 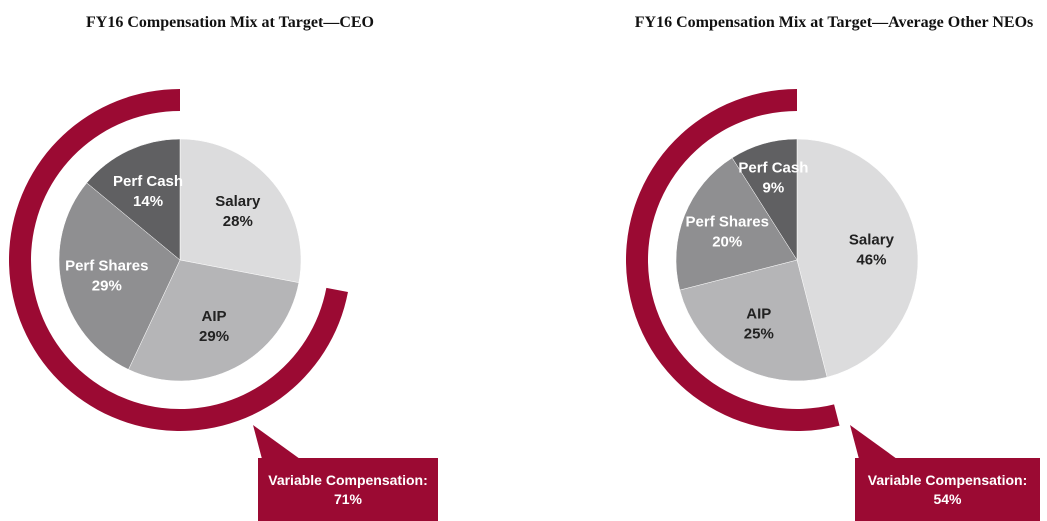 What do you see at coordinates (727, 241) in the screenshot?
I see `slice-value: 20%` at bounding box center [727, 241].